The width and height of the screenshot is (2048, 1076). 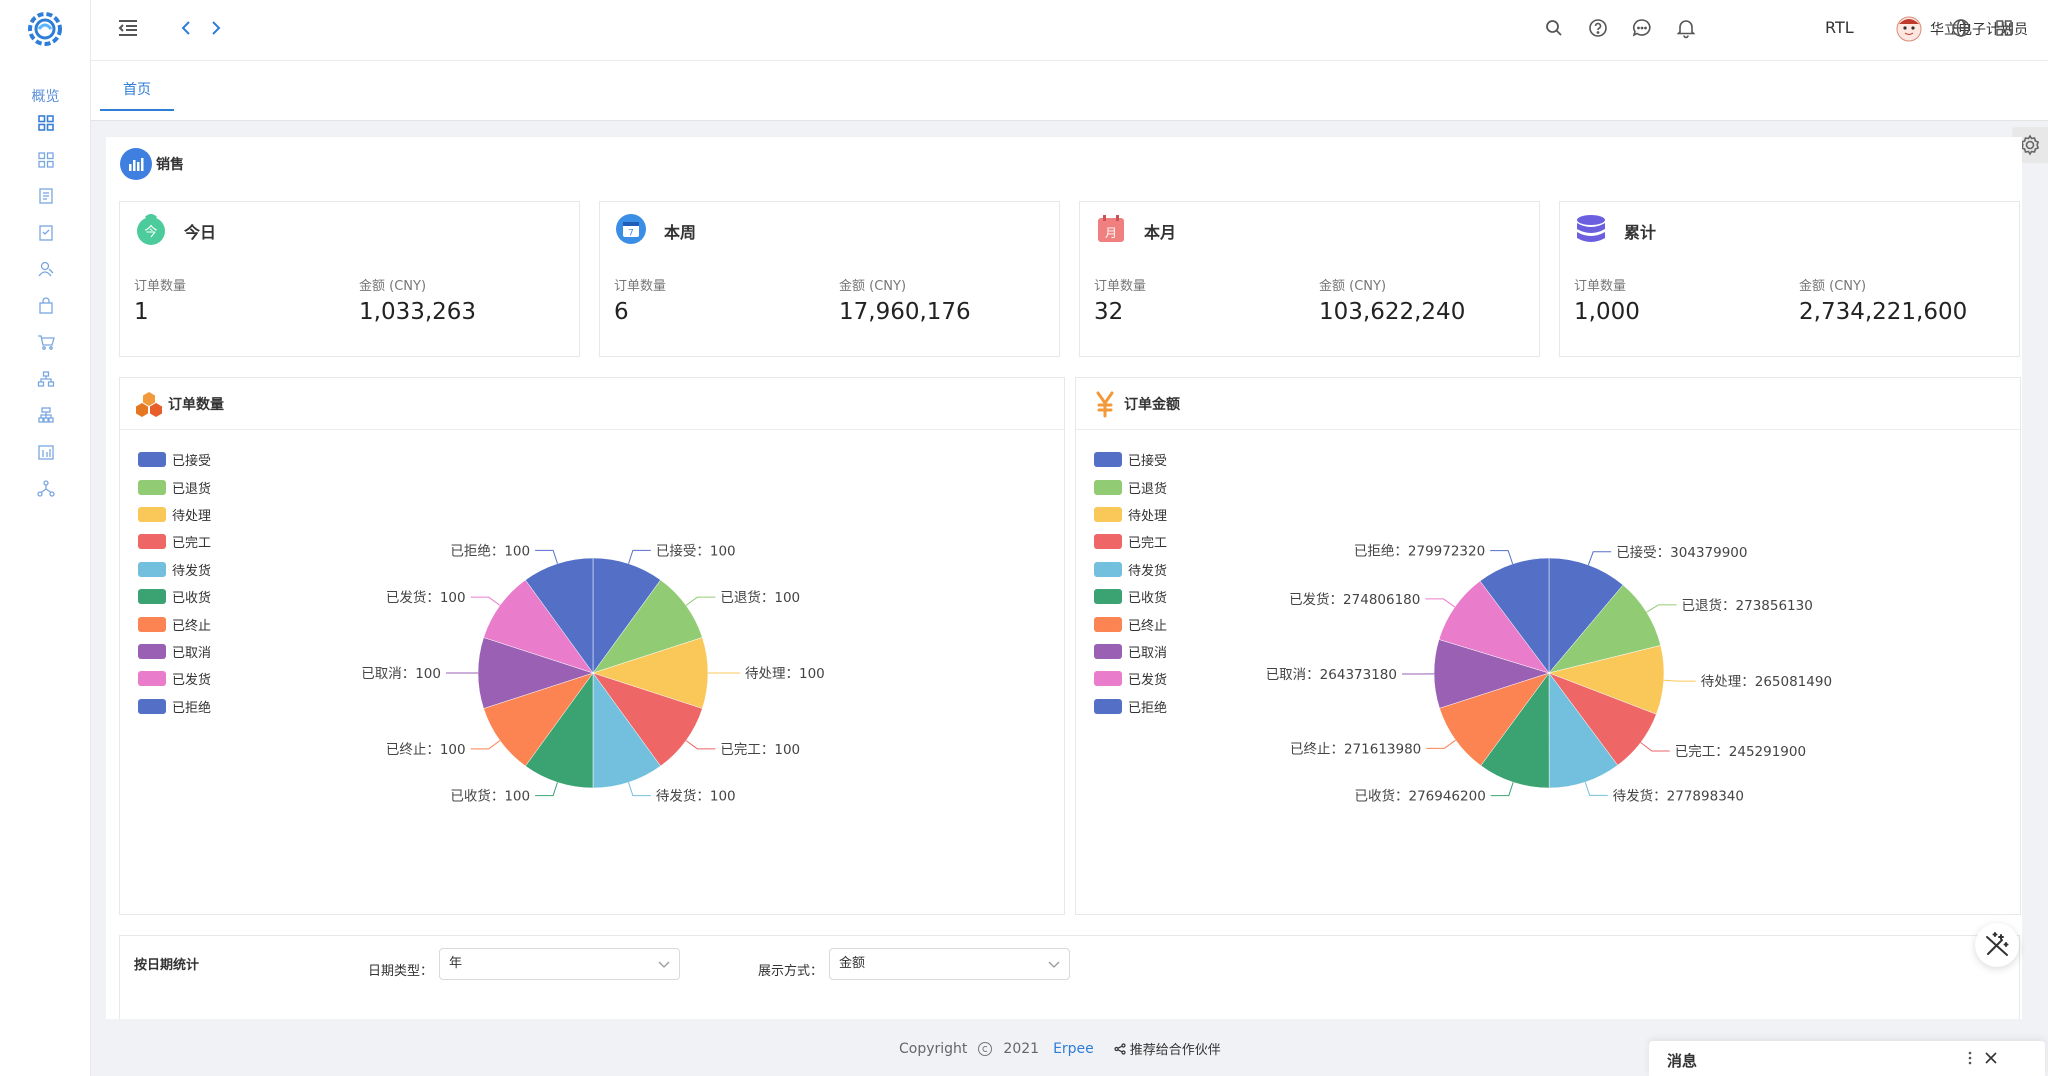 I want to click on magic-wand-icon, so click(x=1997, y=945).